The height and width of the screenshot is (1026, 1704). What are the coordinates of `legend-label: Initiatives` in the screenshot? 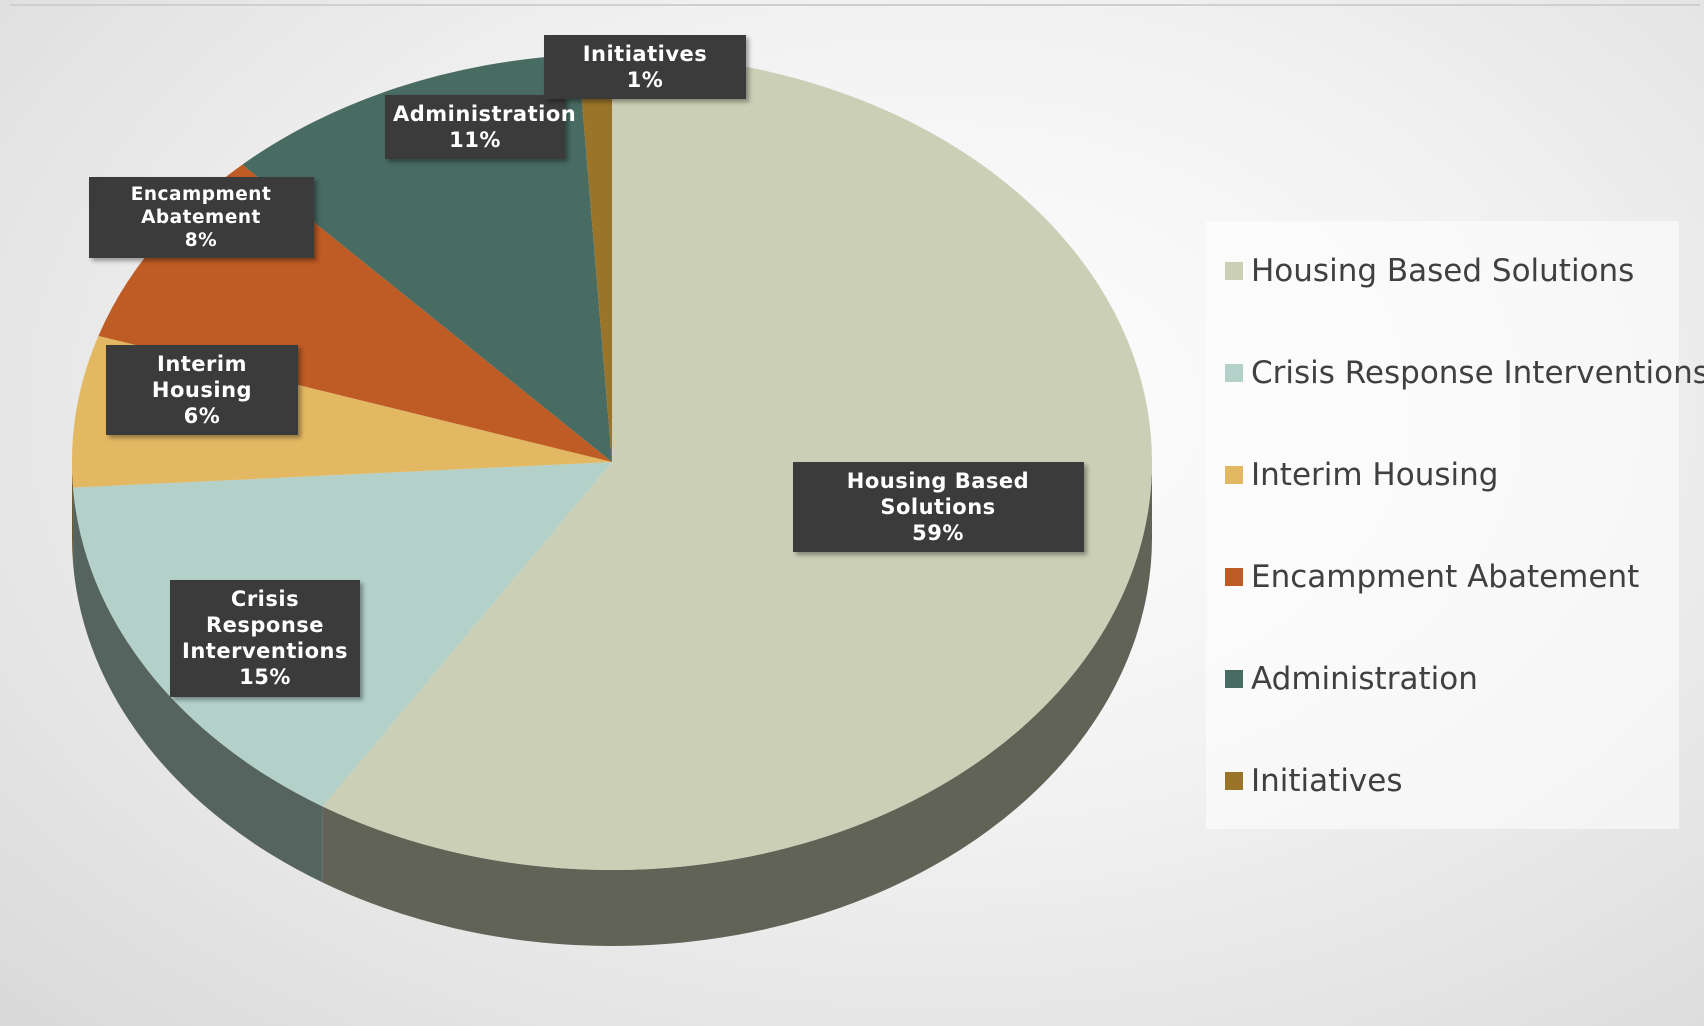 It's located at (1327, 781).